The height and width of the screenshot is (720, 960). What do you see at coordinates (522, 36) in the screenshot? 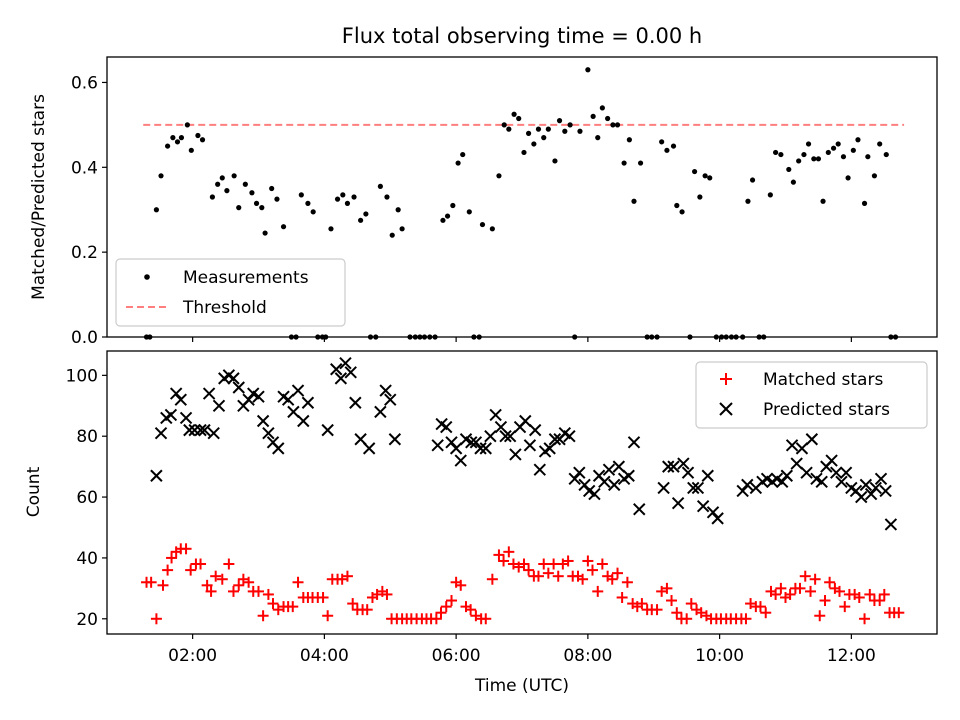
I see `chart-title: Flux total observing time = 0.00 h` at bounding box center [522, 36].